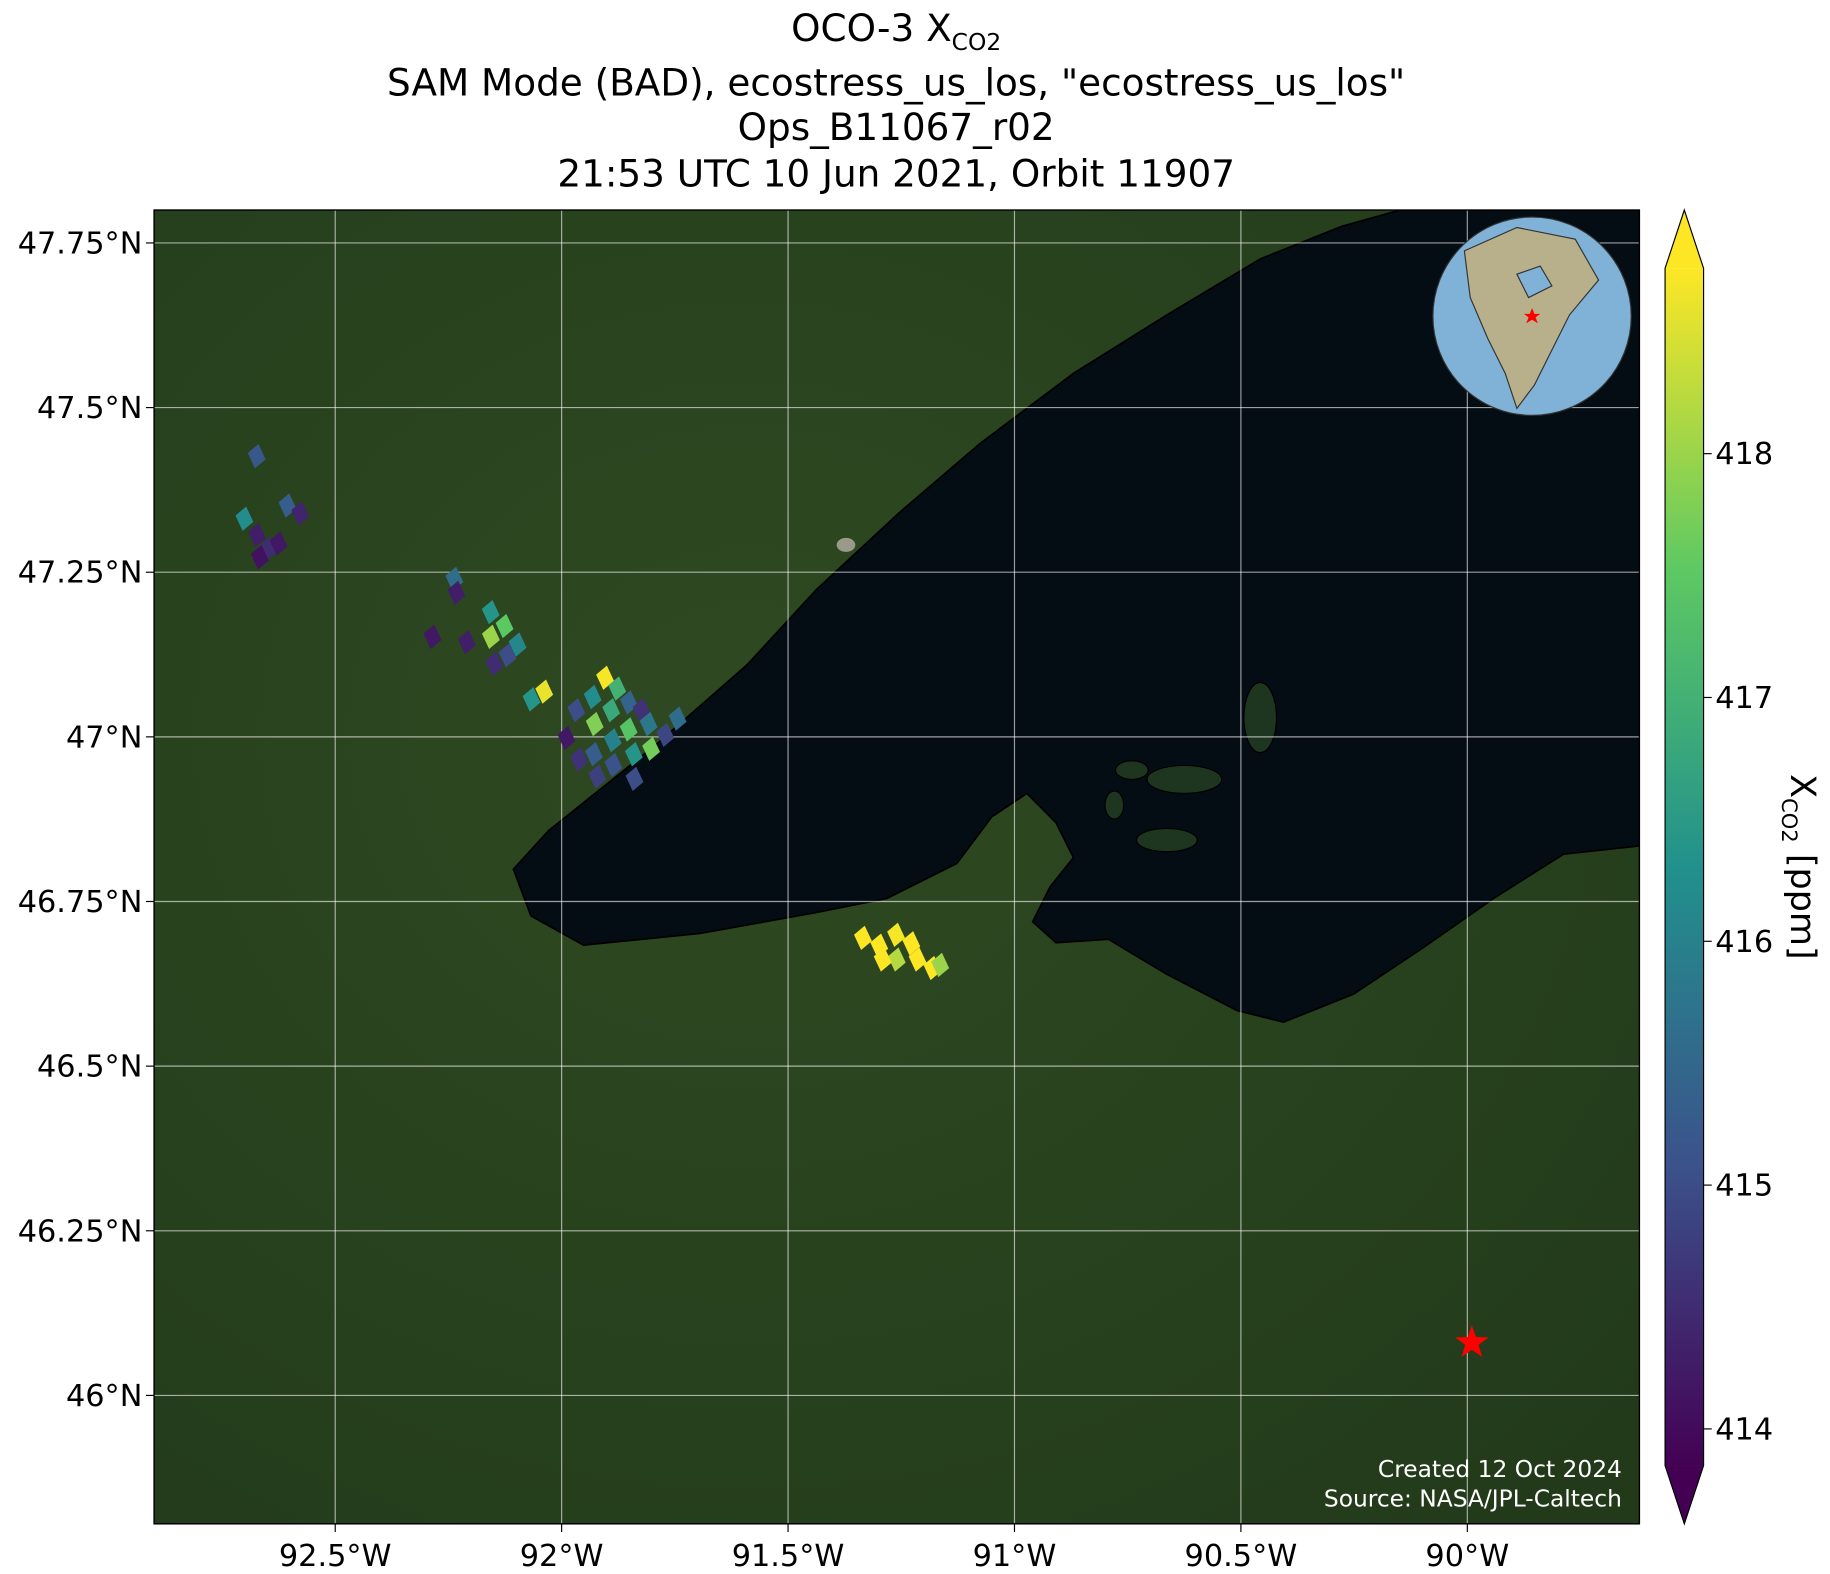  Describe the element at coordinates (1802, 901) in the screenshot. I see `colorbar-label-text: [ppm]` at that location.